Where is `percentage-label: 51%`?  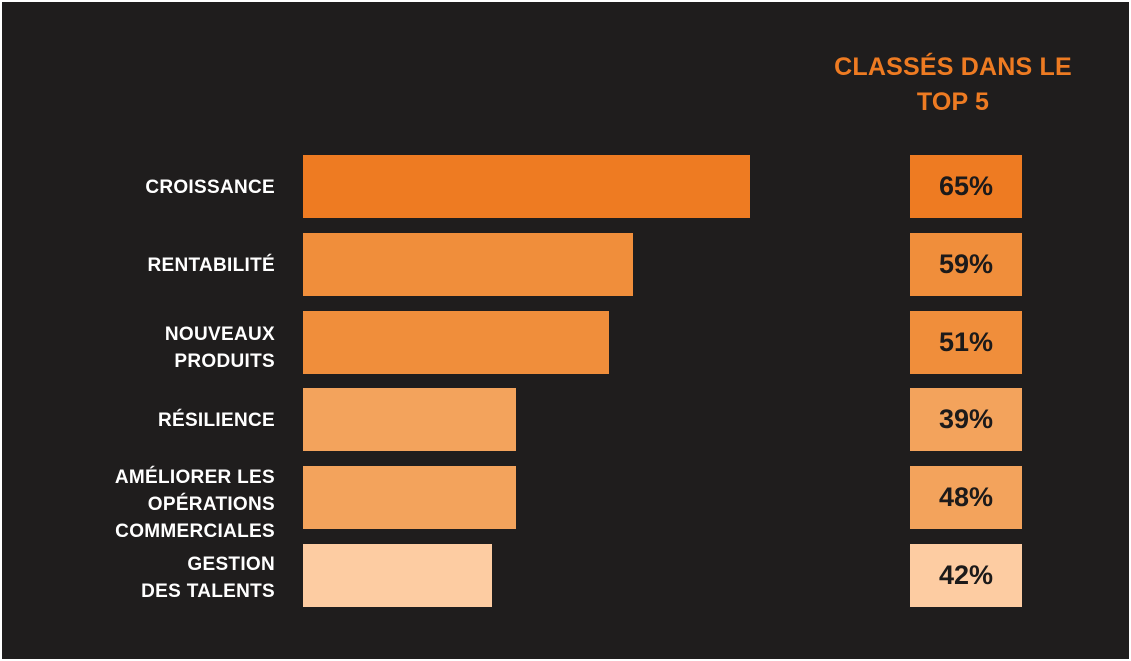 percentage-label: 51% is located at coordinates (966, 342).